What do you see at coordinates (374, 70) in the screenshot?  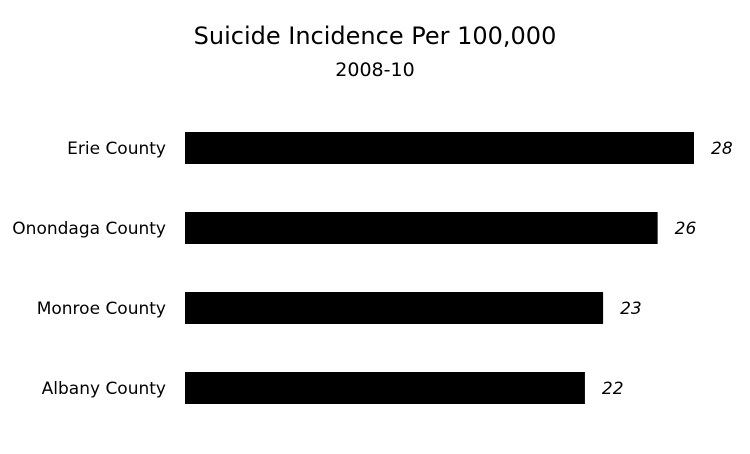 I see `chart-subtitle: 2008-10` at bounding box center [374, 70].